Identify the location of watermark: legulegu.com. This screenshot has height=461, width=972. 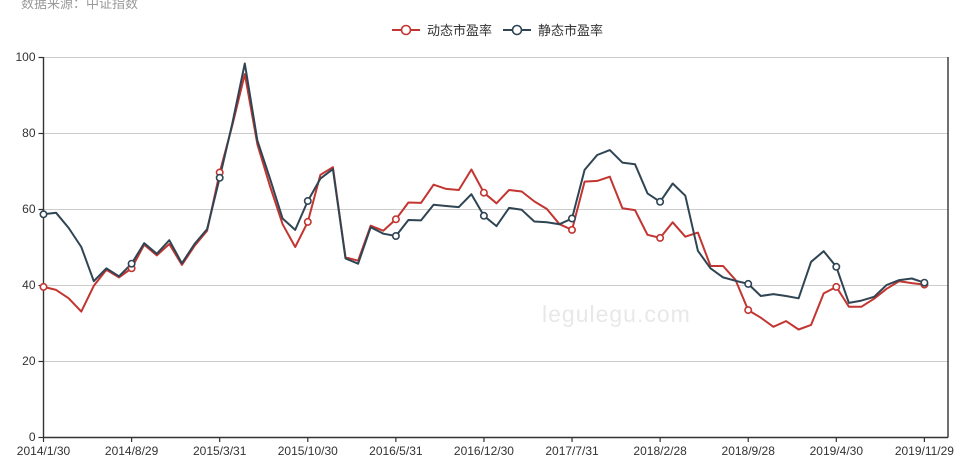
(616, 314).